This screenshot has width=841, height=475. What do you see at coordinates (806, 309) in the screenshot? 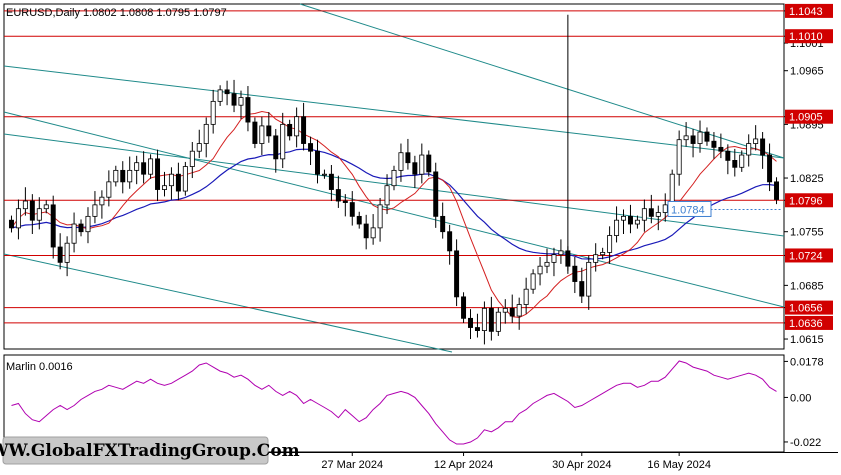
I see `level-label: 1.0656` at bounding box center [806, 309].